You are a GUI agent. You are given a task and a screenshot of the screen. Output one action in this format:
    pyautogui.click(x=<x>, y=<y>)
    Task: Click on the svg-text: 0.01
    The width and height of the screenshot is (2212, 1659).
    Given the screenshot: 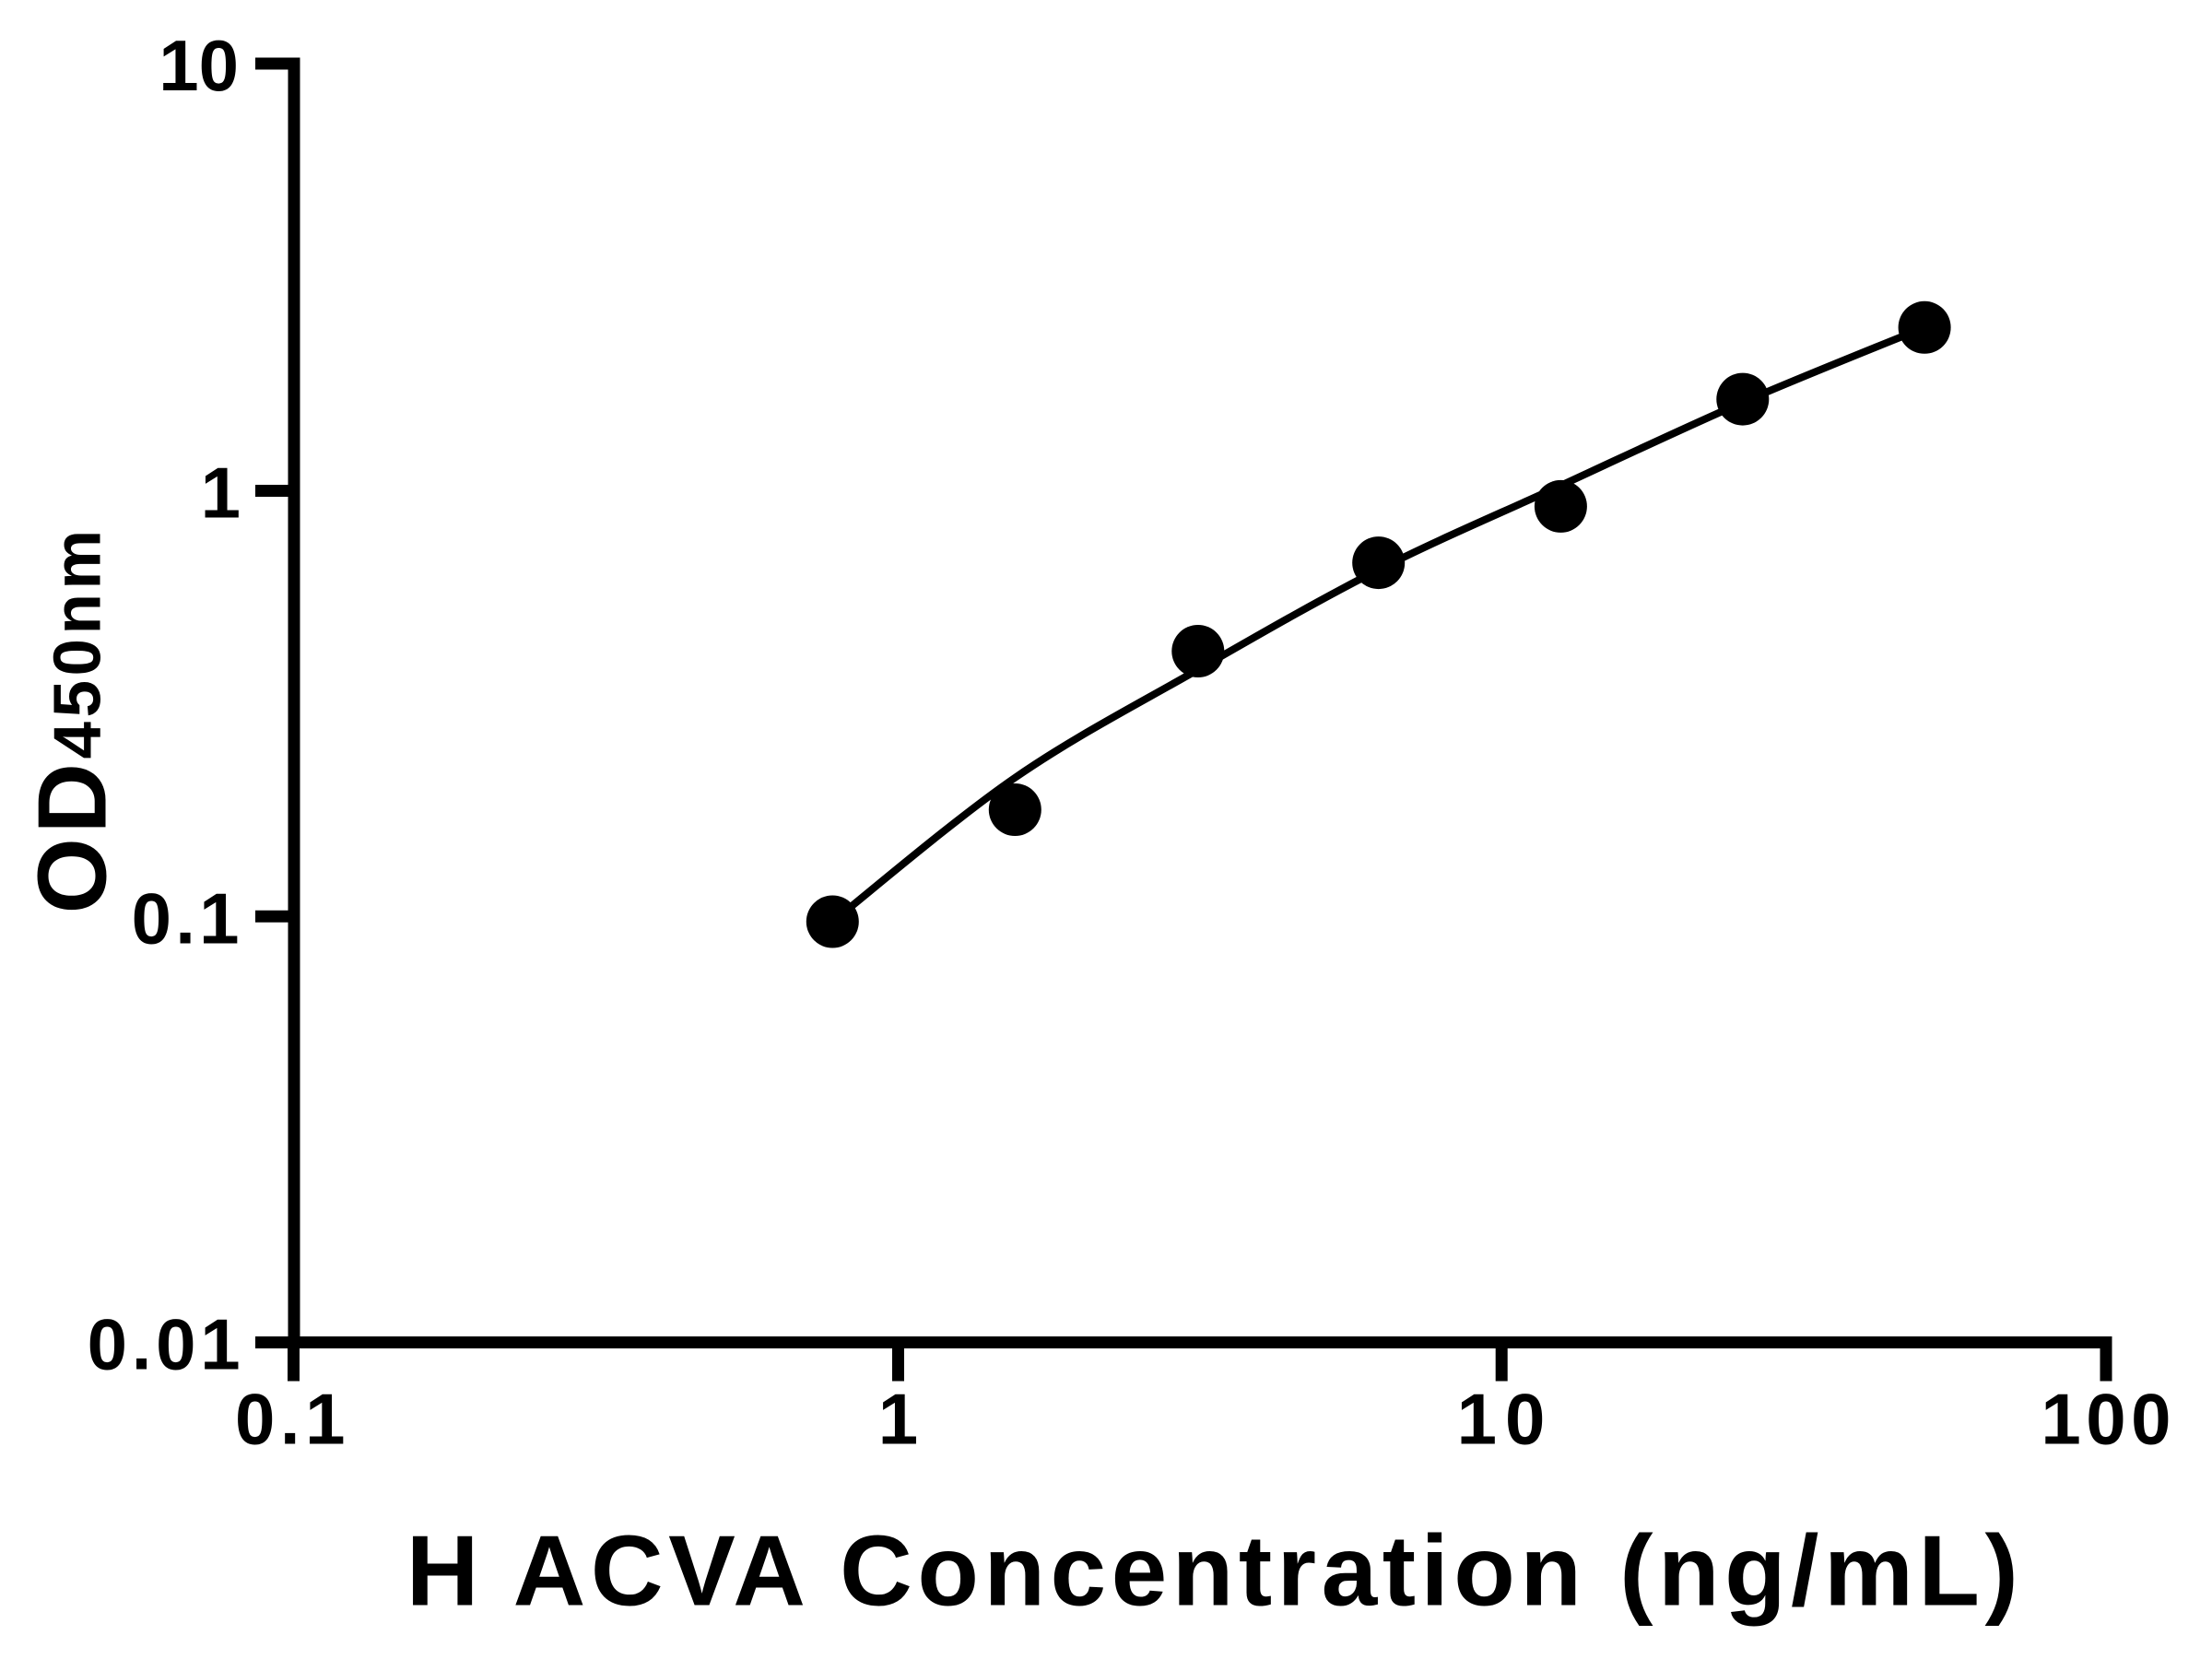 What is the action you would take?
    pyautogui.click(x=166, y=1344)
    